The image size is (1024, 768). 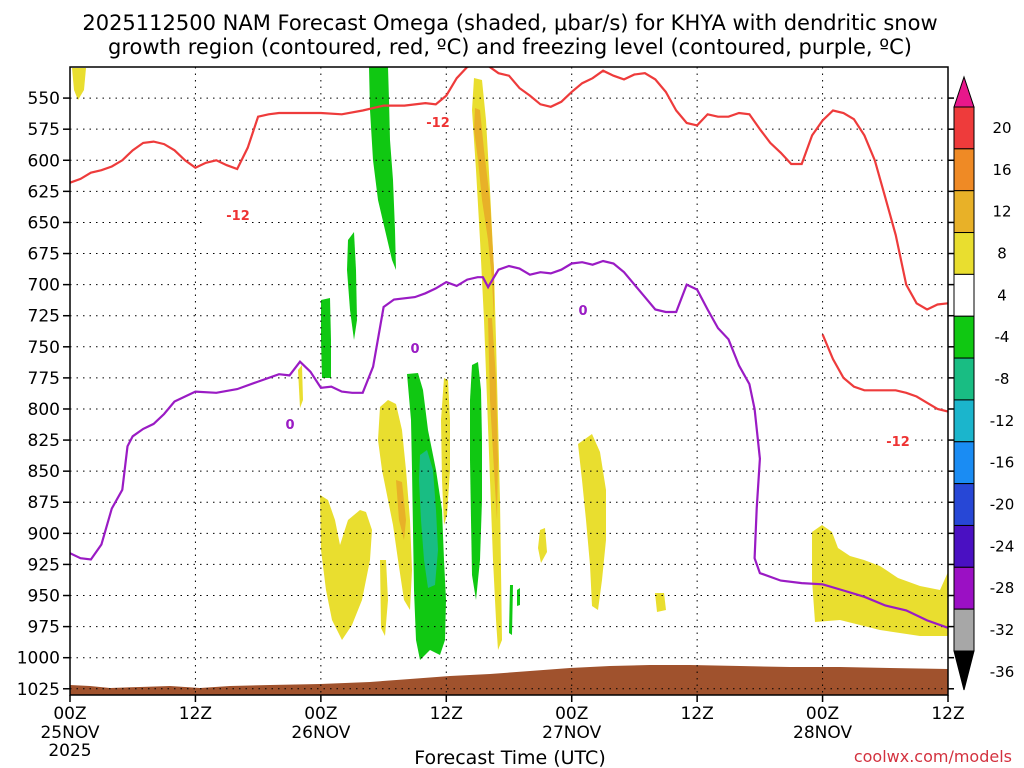 What do you see at coordinates (1001, 128) in the screenshot?
I see `colorbar-label: 20` at bounding box center [1001, 128].